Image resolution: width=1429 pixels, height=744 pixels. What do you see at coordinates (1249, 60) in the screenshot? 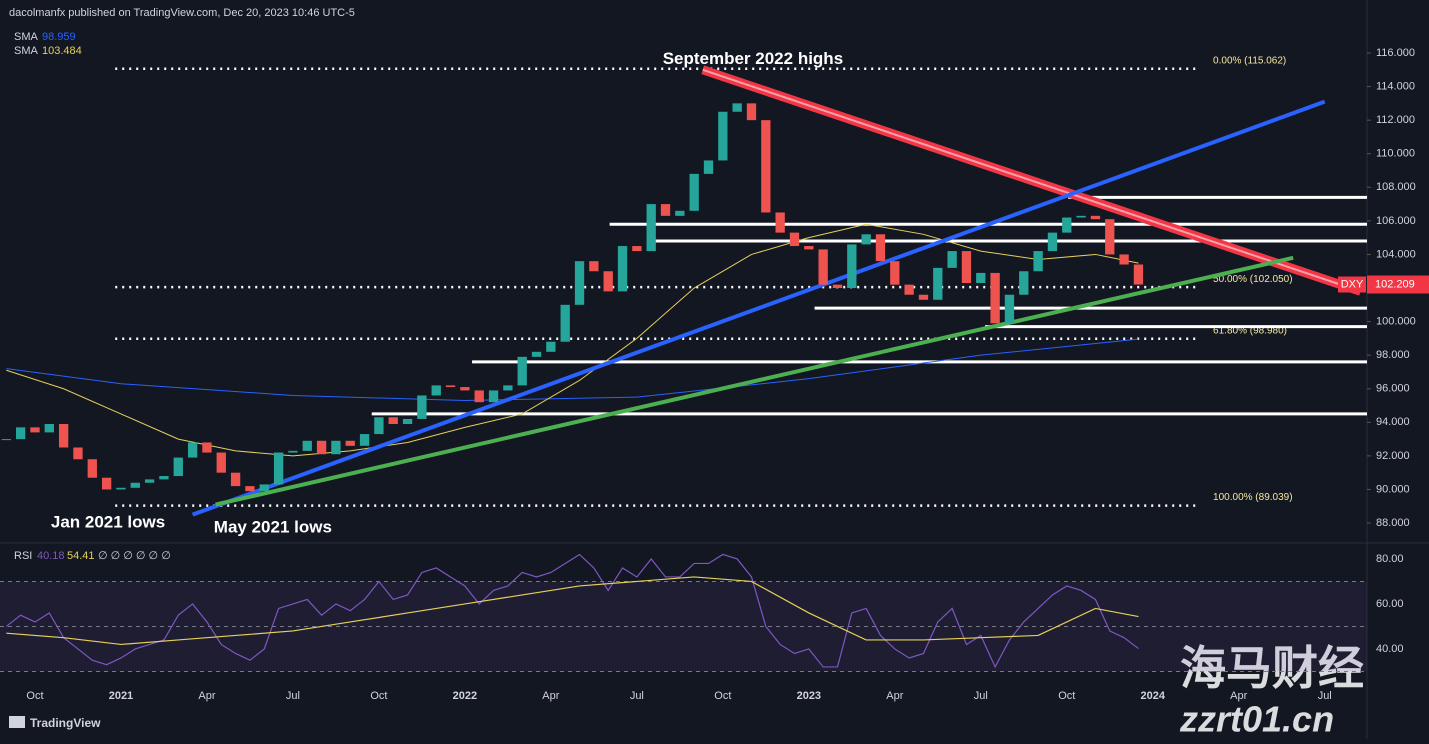
I see `fib-label: 0.00% (115.062)` at bounding box center [1249, 60].